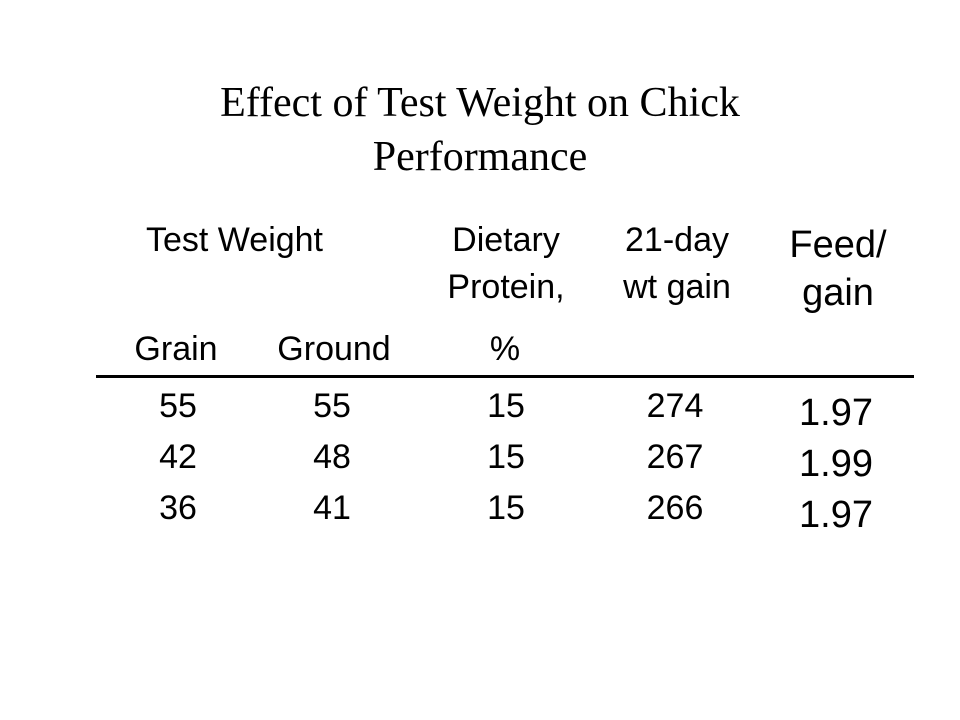  What do you see at coordinates (235, 240) in the screenshot?
I see `header-test-weight: Test Weight` at bounding box center [235, 240].